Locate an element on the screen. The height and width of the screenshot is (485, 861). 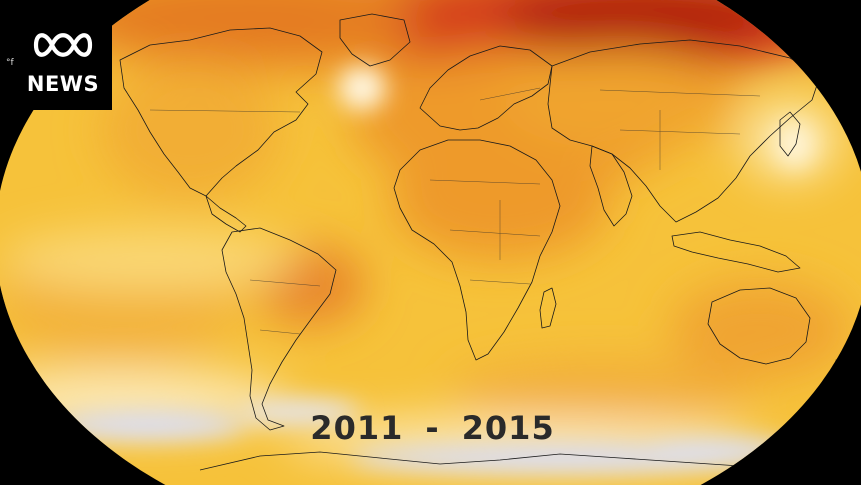
coastline-europe is located at coordinates (486, 88).